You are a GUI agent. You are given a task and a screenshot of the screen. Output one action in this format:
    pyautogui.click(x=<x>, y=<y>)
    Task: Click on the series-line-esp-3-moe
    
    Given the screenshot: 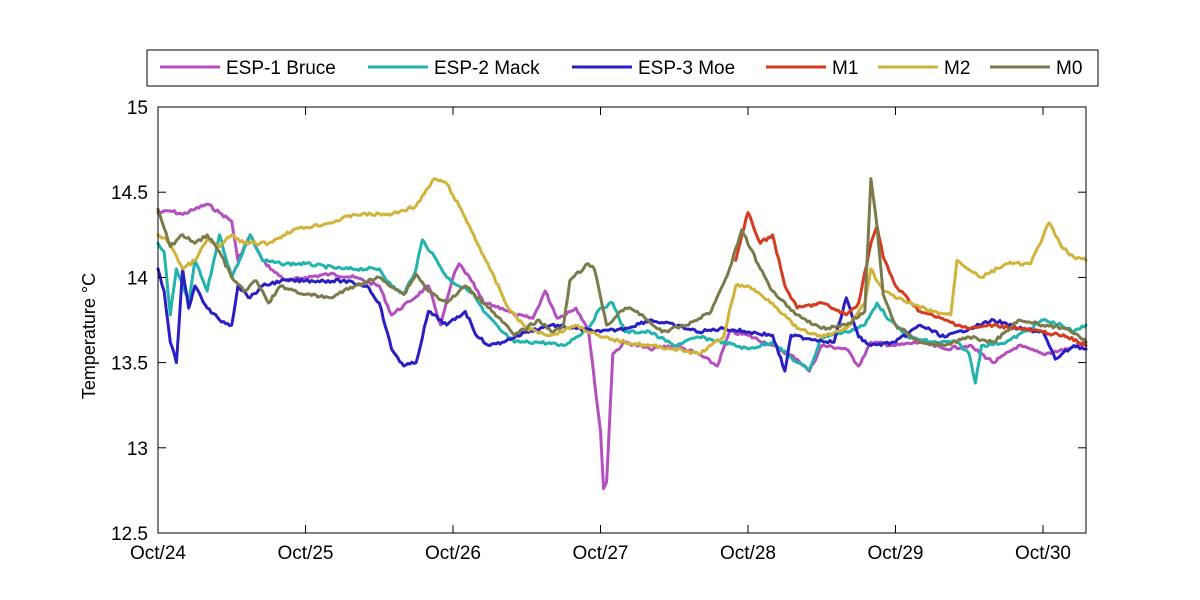 What is the action you would take?
    pyautogui.click(x=622, y=320)
    